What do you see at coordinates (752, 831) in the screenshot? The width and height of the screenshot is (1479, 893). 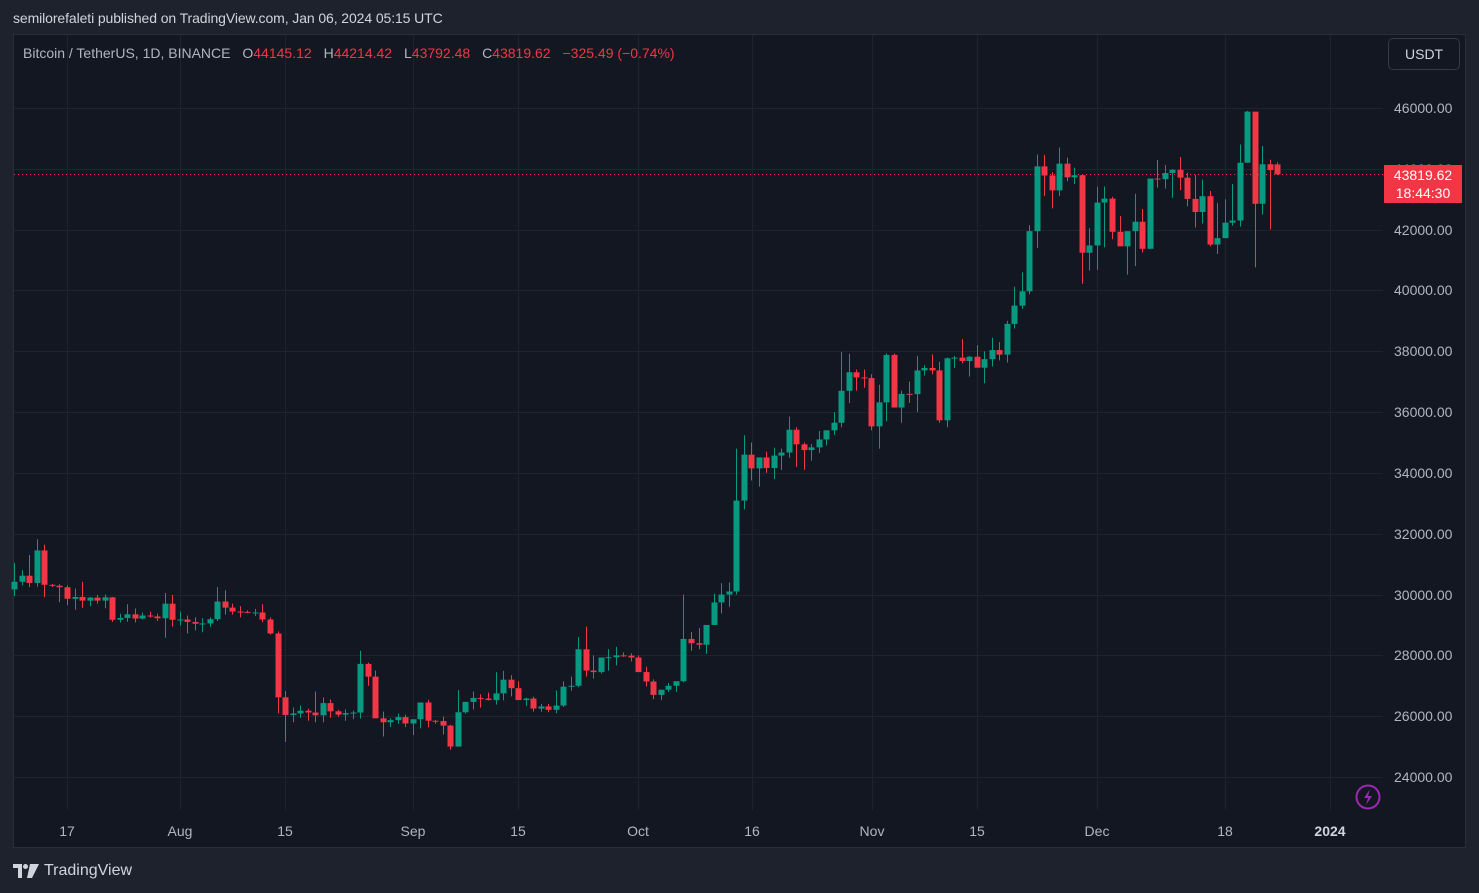 I see `time-axis-label: 16` at bounding box center [752, 831].